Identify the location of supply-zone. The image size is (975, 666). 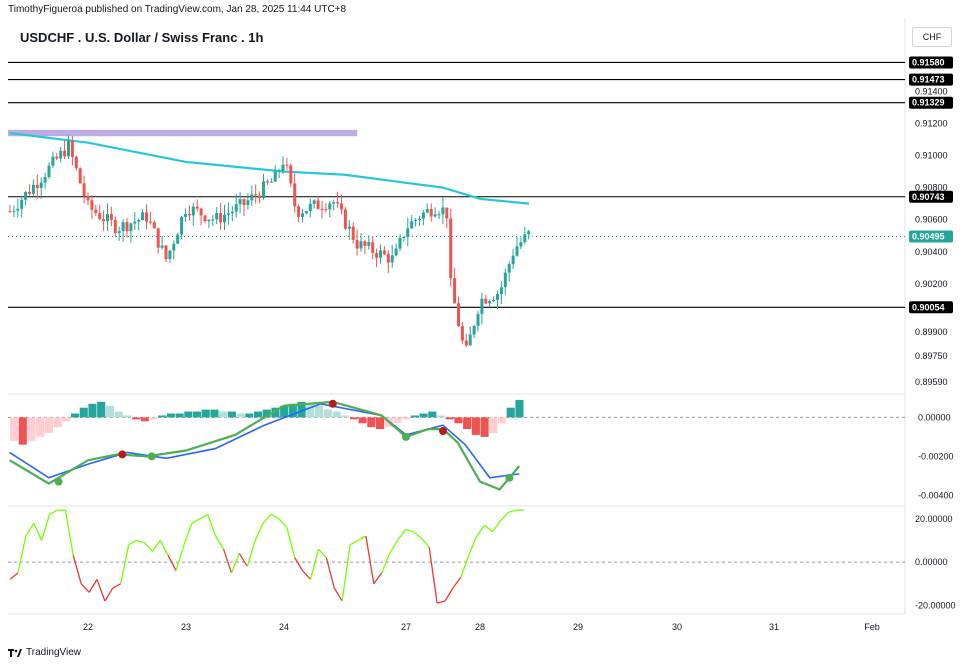
(183, 133).